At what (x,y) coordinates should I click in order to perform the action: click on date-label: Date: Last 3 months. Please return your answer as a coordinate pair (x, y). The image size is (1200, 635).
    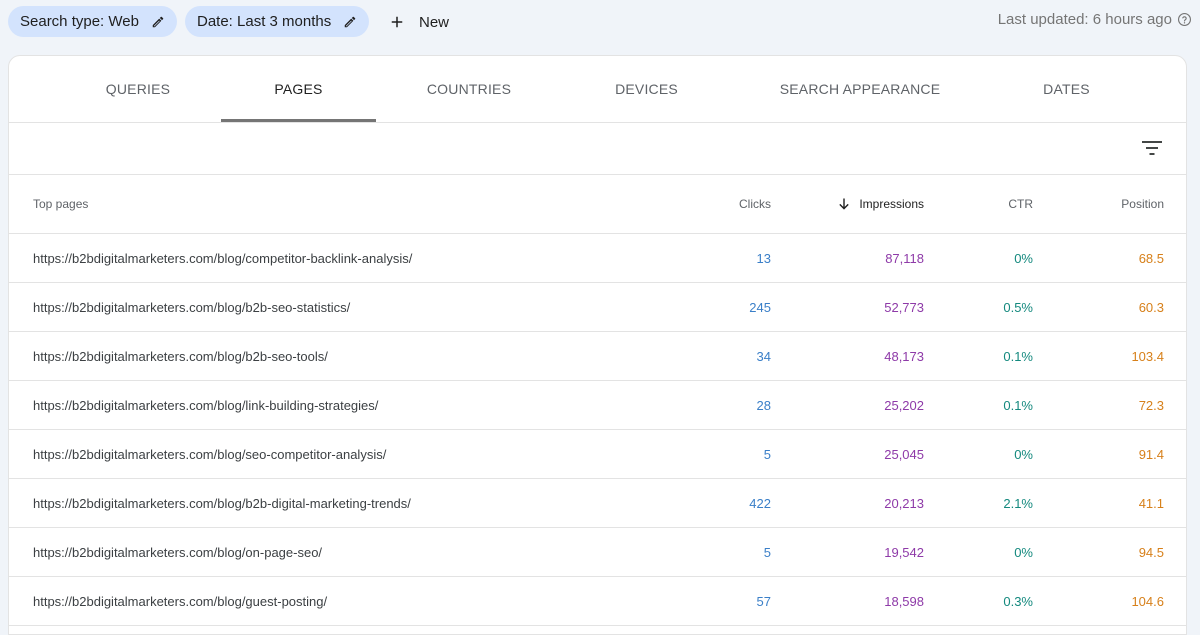
    Looking at the image, I should click on (264, 21).